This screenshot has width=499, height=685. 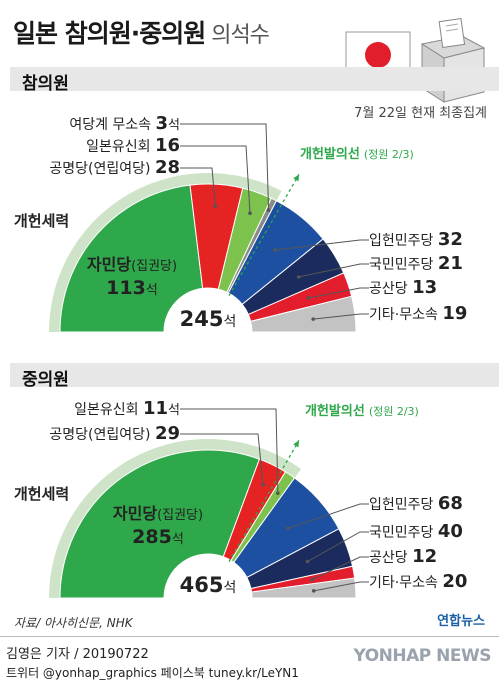 I want to click on callout-label-7: 기타·무소속 19, so click(x=418, y=313).